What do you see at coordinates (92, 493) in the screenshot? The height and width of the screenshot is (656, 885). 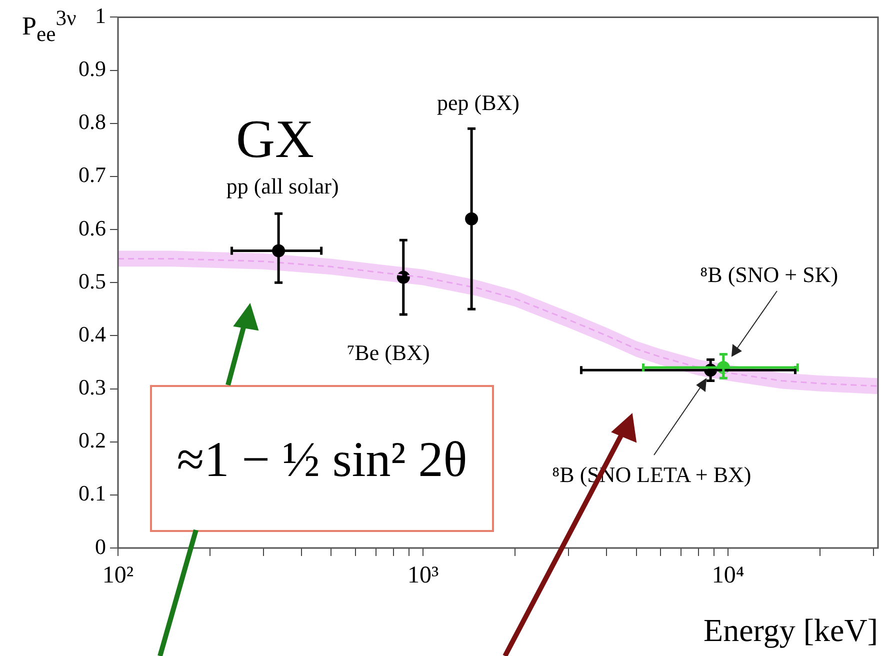 I see `y-tick-label: 0.1` at bounding box center [92, 493].